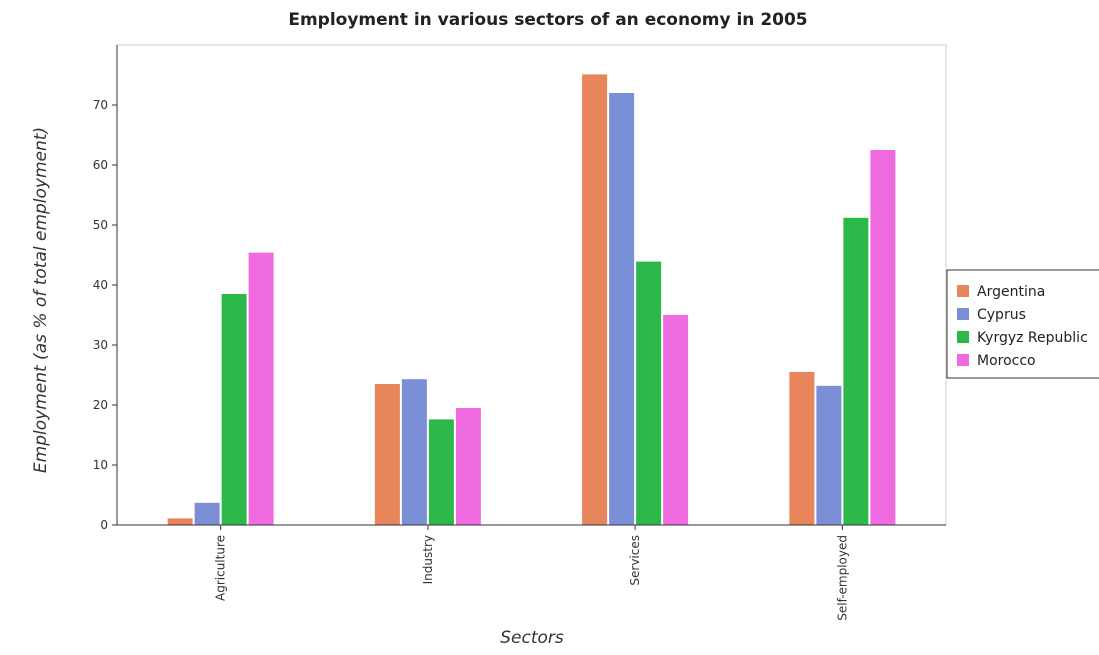 The width and height of the screenshot is (1099, 655). I want to click on legend-entry: Cyprus, so click(1001, 315).